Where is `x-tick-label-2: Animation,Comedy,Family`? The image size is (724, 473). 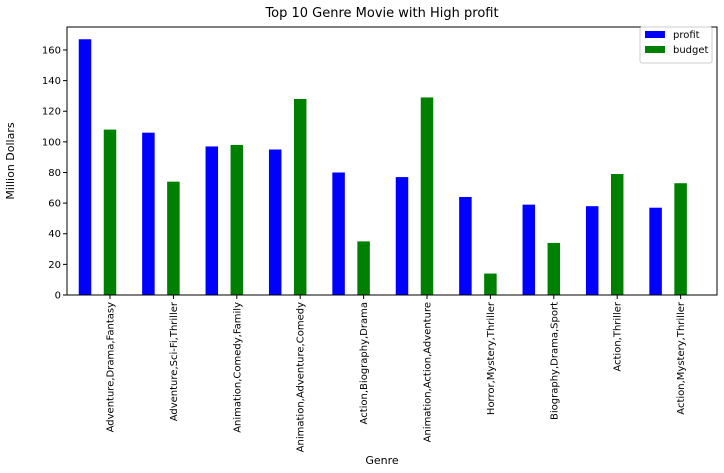
x-tick-label-2: Animation,Comedy,Family is located at coordinates (237, 367).